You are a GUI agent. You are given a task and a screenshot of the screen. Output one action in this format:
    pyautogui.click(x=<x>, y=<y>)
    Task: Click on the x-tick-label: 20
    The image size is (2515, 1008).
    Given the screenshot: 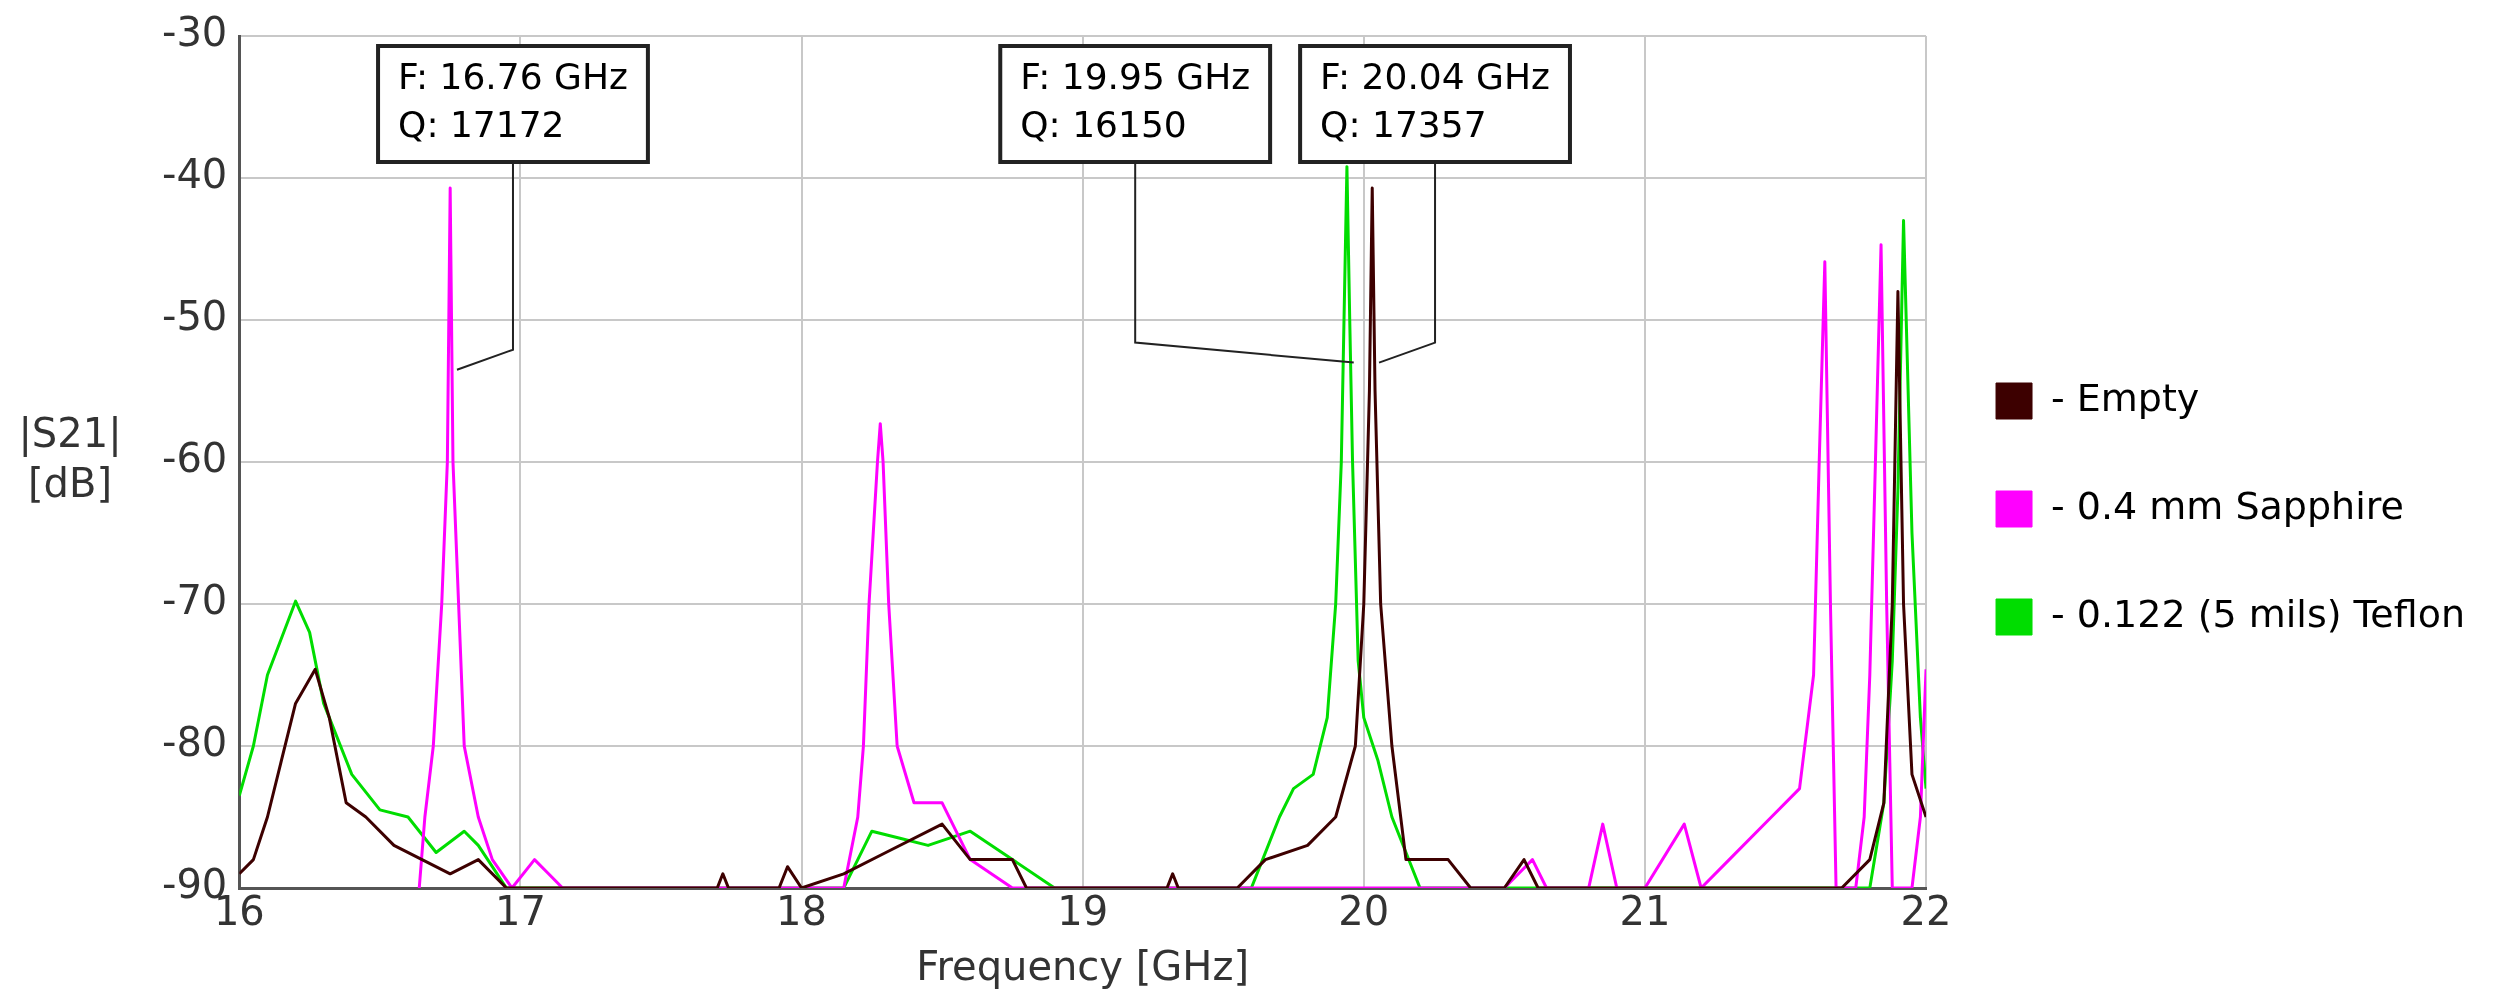 What is the action you would take?
    pyautogui.click(x=1364, y=911)
    